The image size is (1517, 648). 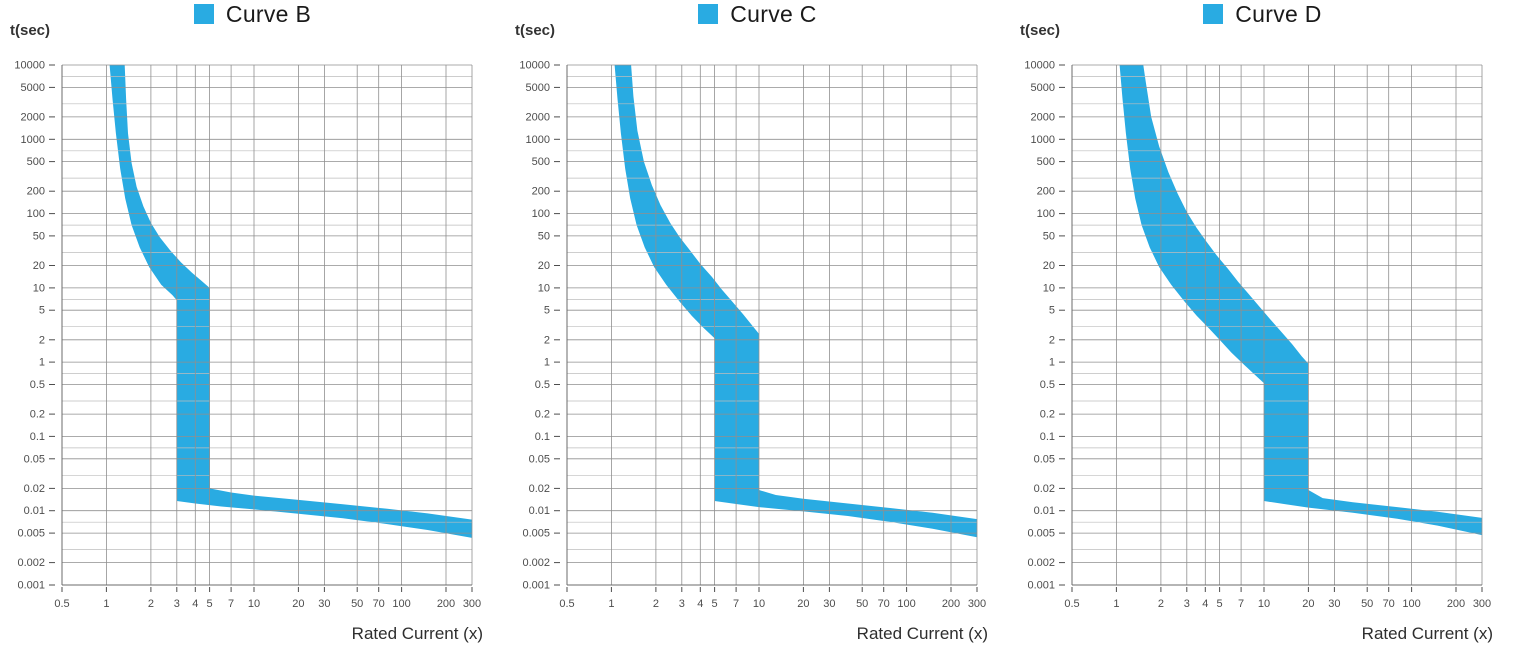 What do you see at coordinates (542, 415) in the screenshot?
I see `svg-text: 0.2` at bounding box center [542, 415].